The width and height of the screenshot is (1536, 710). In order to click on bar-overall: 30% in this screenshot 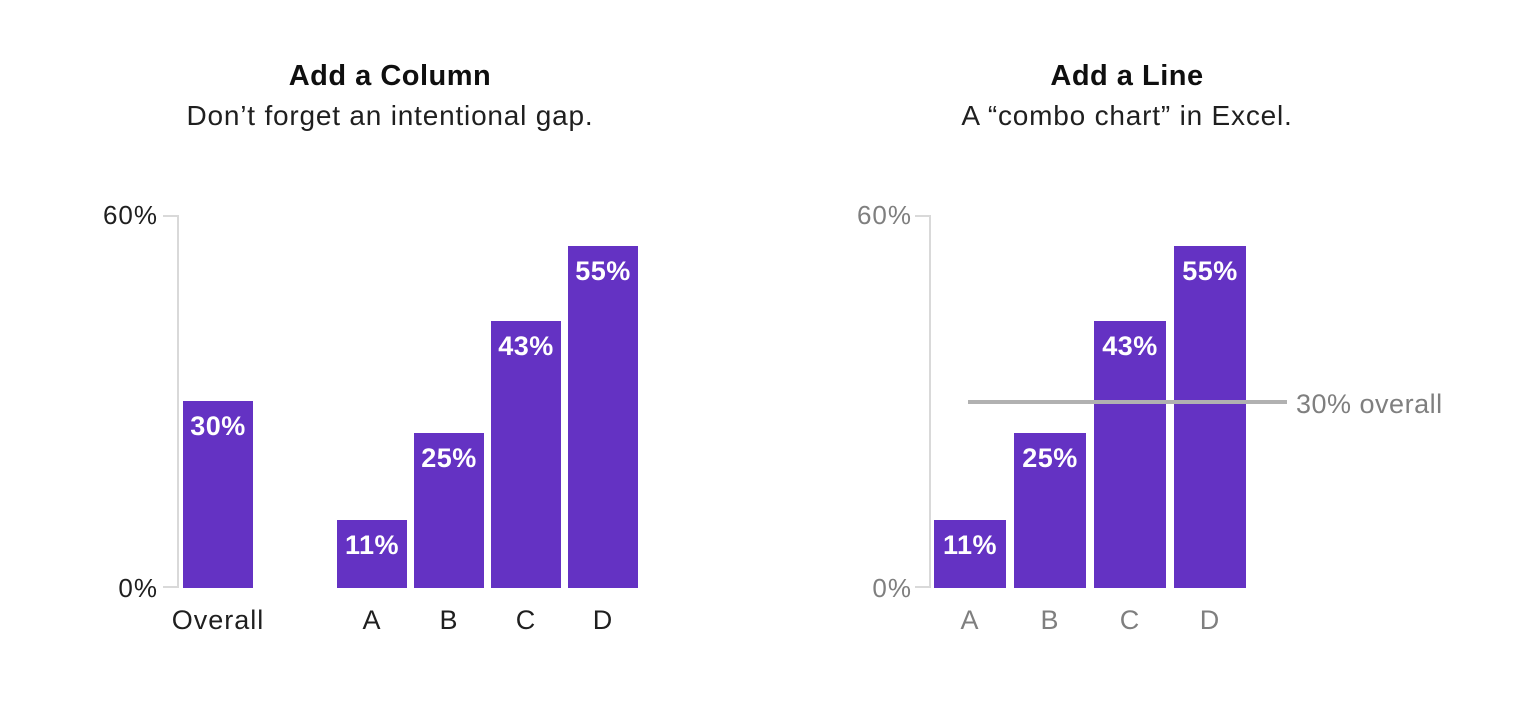, I will do `click(218, 494)`.